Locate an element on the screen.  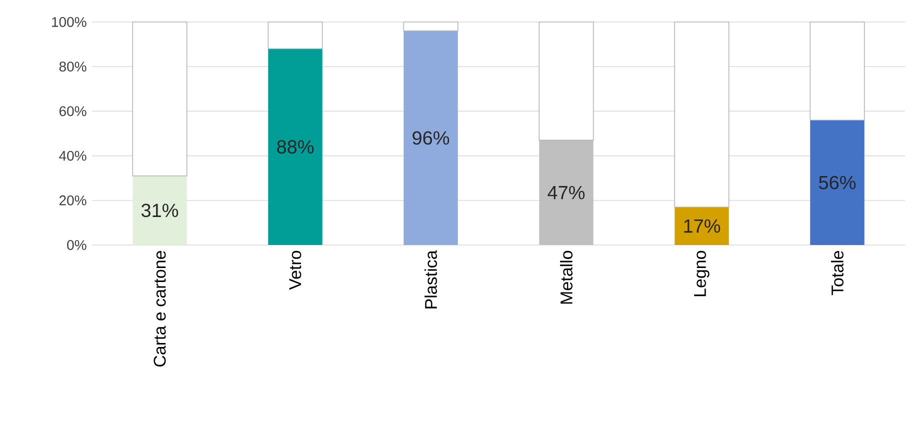
x-tick-label: Plastica is located at coordinates (430, 279).